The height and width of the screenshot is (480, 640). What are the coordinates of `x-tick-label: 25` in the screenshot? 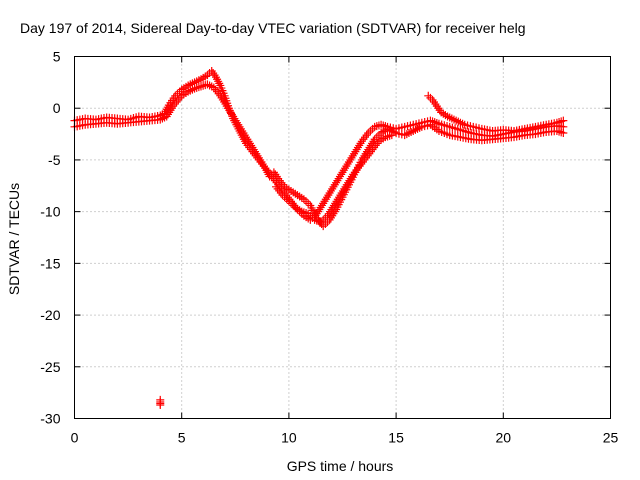 It's located at (611, 438).